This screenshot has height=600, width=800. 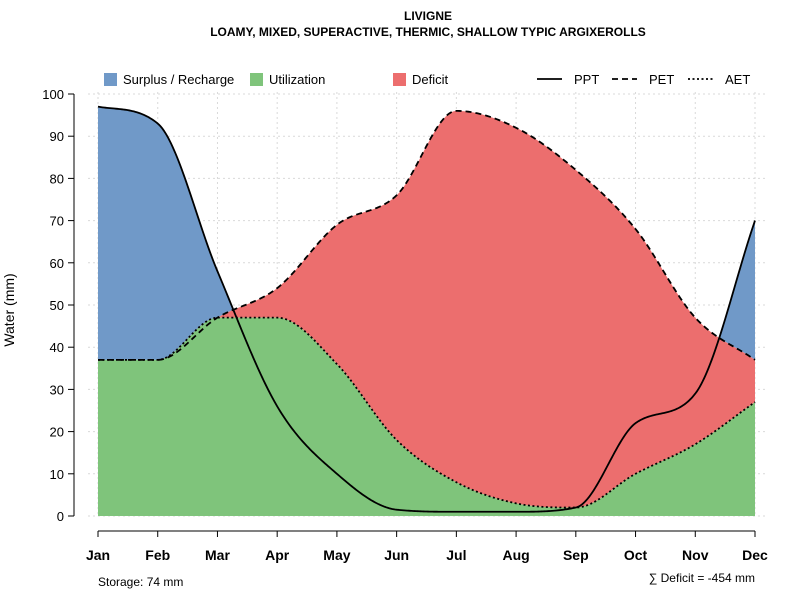 What do you see at coordinates (140, 582) in the screenshot?
I see `storage-note: Storage: 74 mm` at bounding box center [140, 582].